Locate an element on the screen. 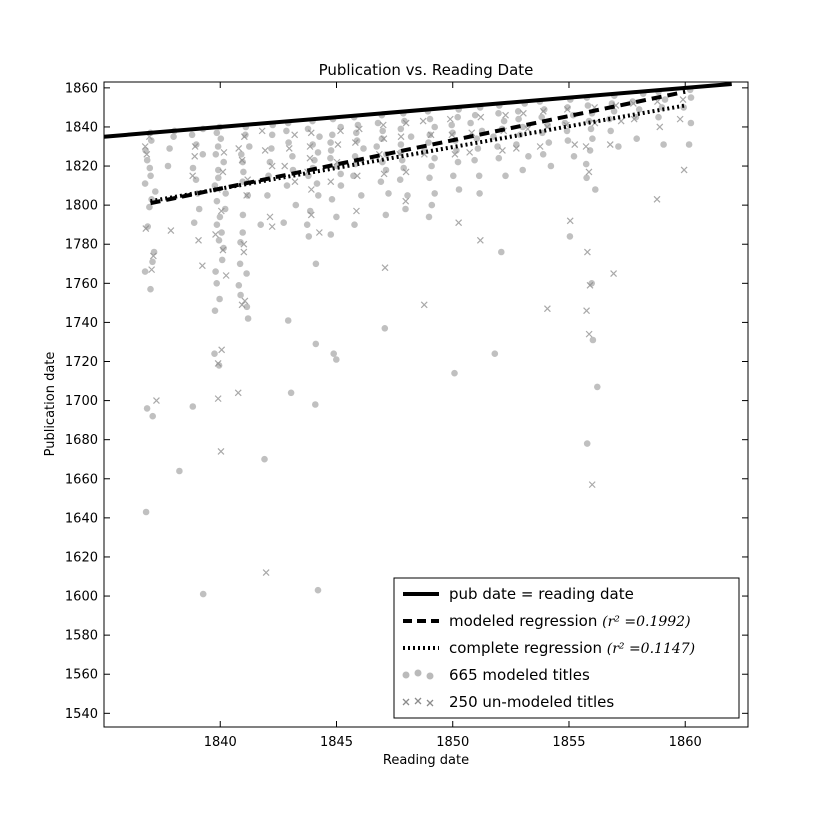 Image resolution: width=830 pixels, height=830 pixels. y-tick-label: 1680 is located at coordinates (81, 440).